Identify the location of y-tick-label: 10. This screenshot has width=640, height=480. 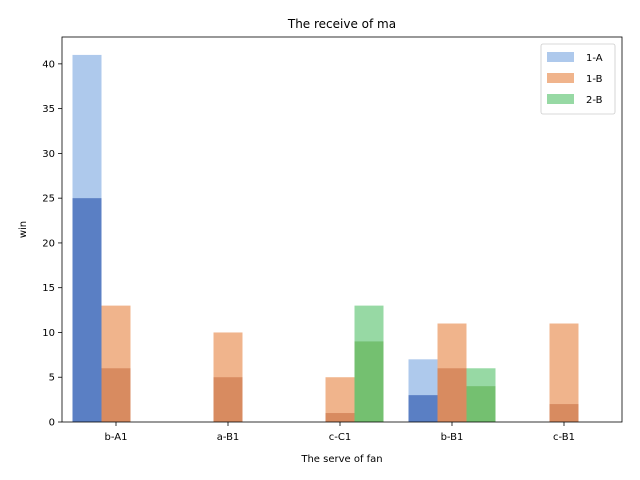
(48, 333).